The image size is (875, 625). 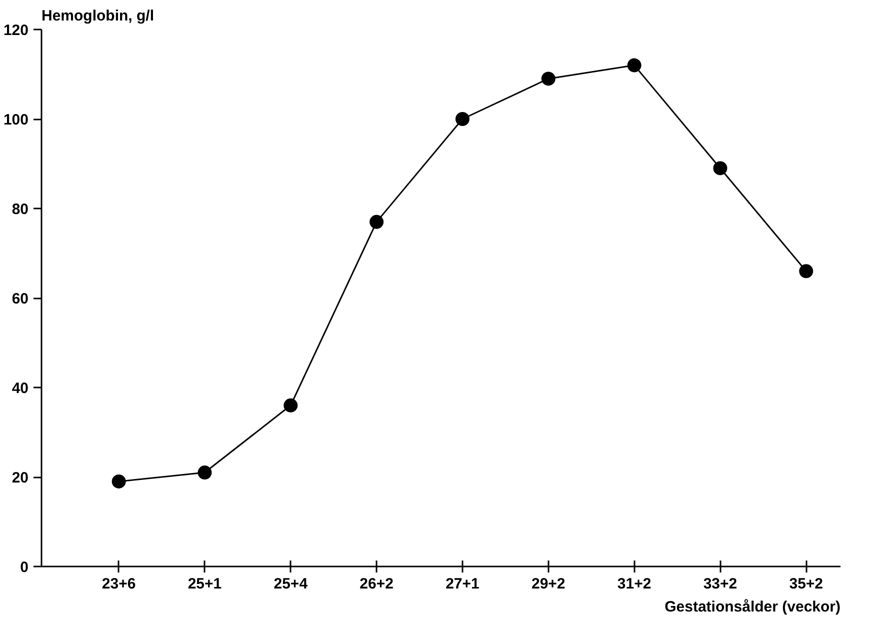 What do you see at coordinates (20, 388) in the screenshot?
I see `y-tick-label: 40` at bounding box center [20, 388].